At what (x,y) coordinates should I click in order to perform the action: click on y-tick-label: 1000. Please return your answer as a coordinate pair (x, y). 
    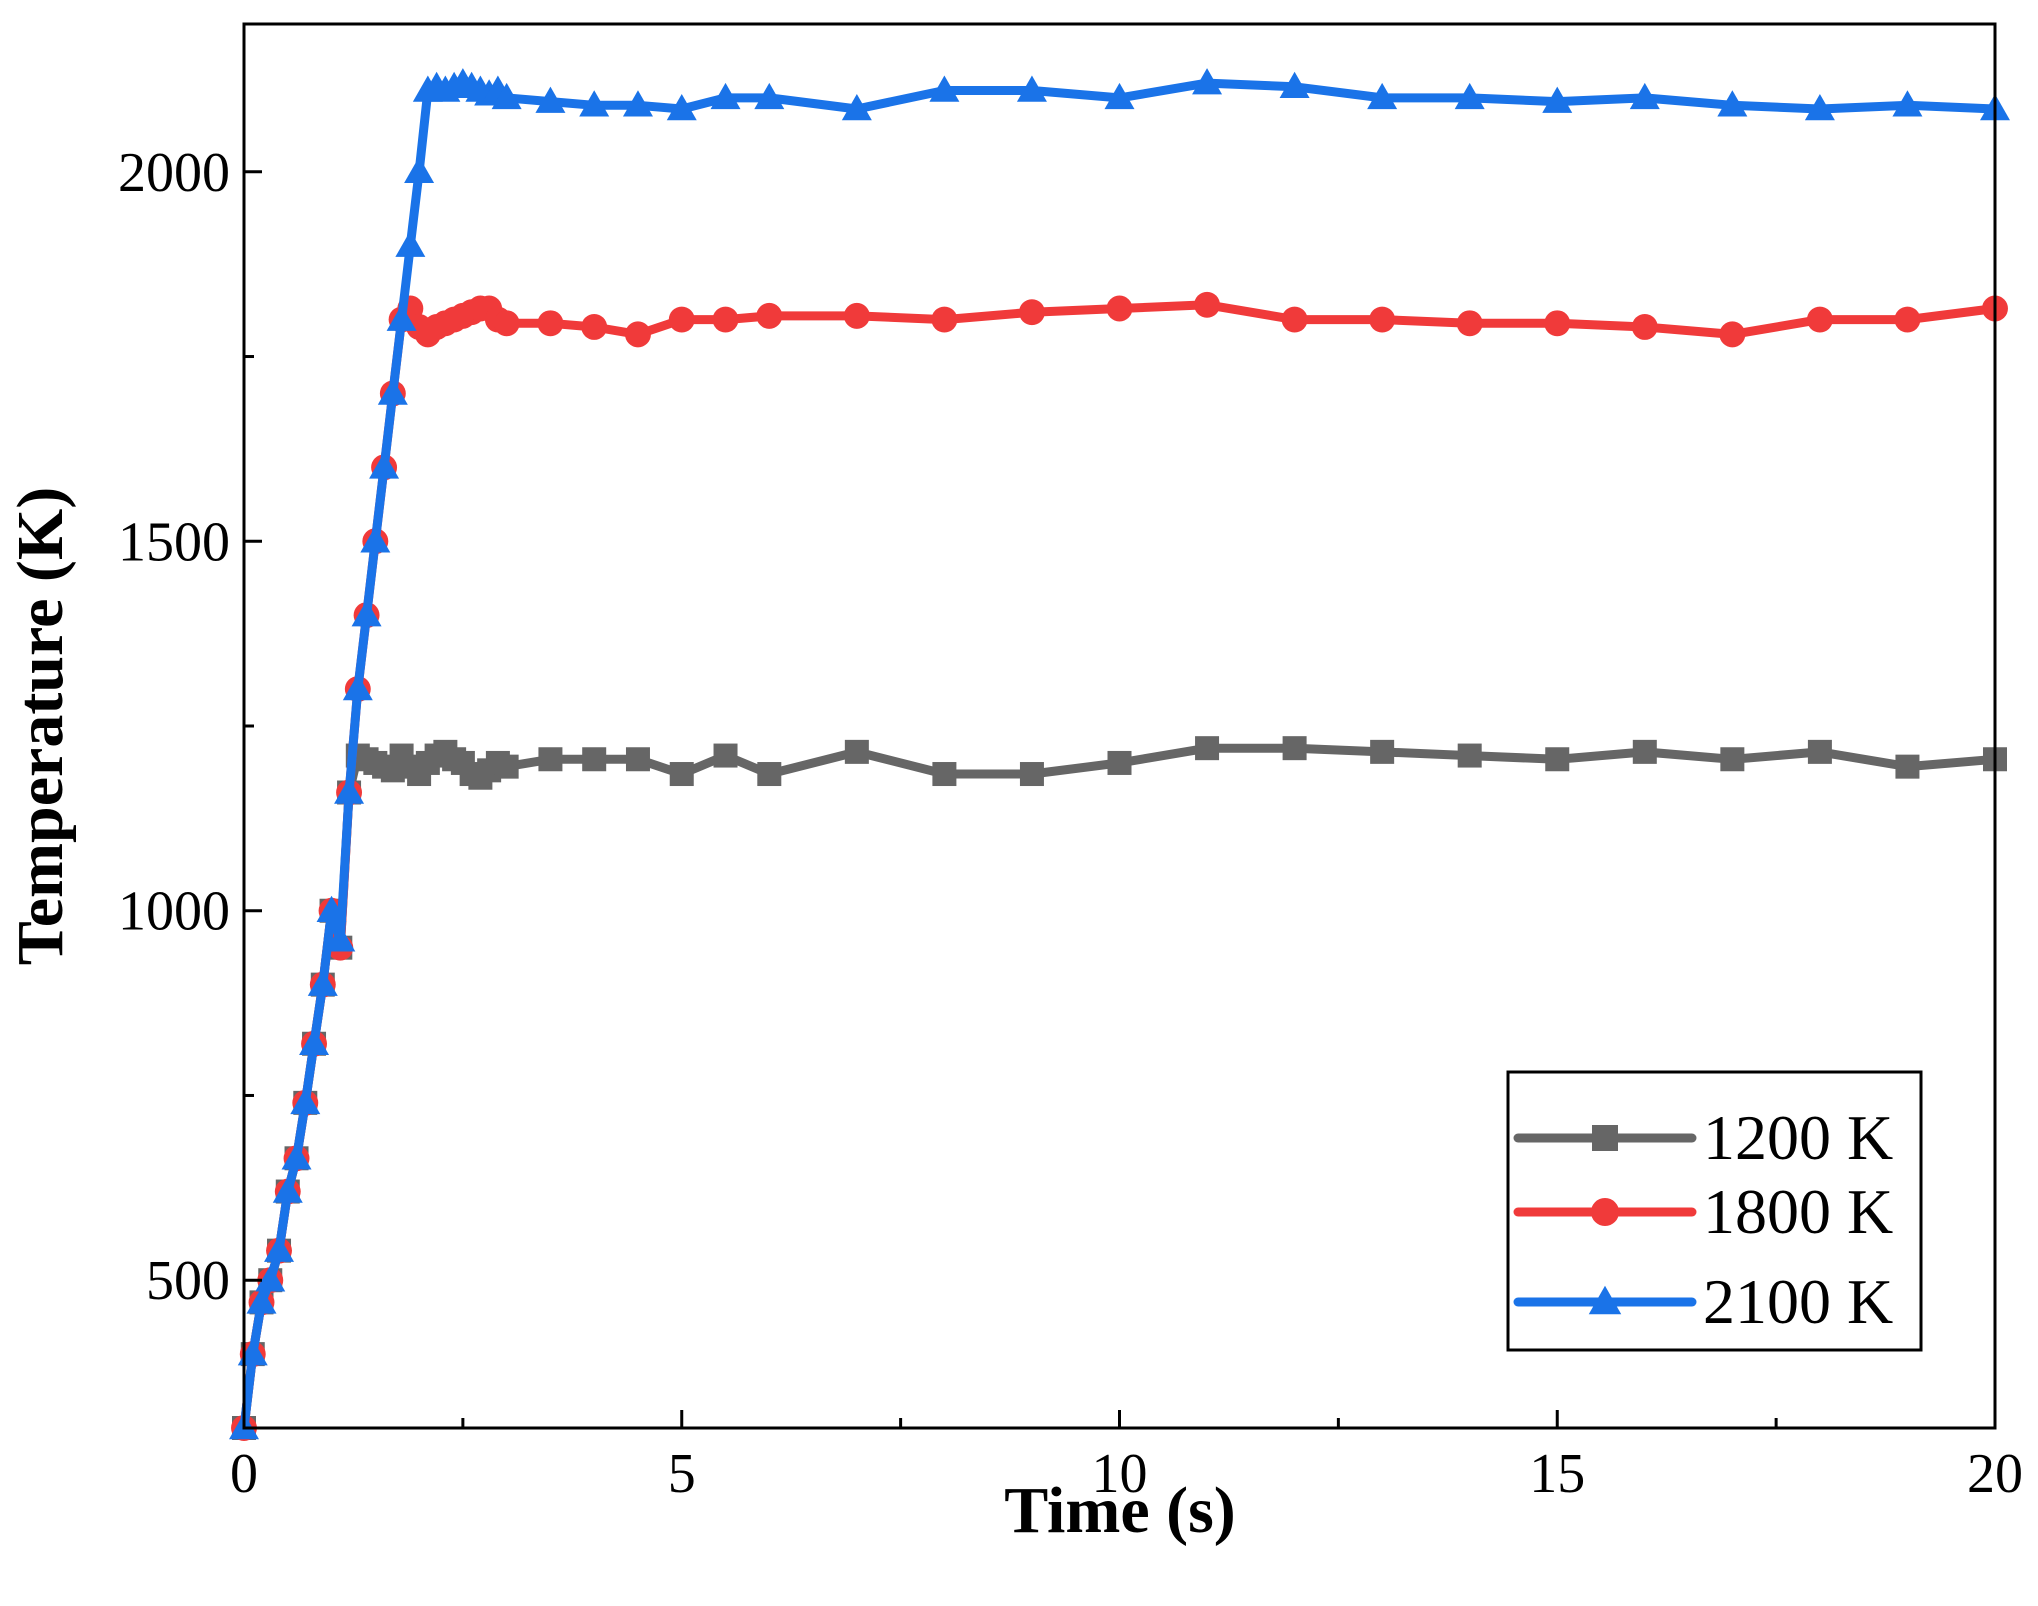
    Looking at the image, I should click on (174, 912).